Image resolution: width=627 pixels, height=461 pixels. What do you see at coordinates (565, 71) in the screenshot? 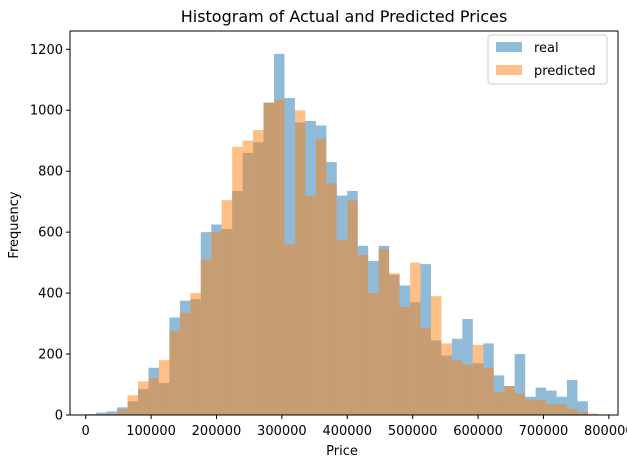
I see `legend-label-predicted: predicted` at bounding box center [565, 71].